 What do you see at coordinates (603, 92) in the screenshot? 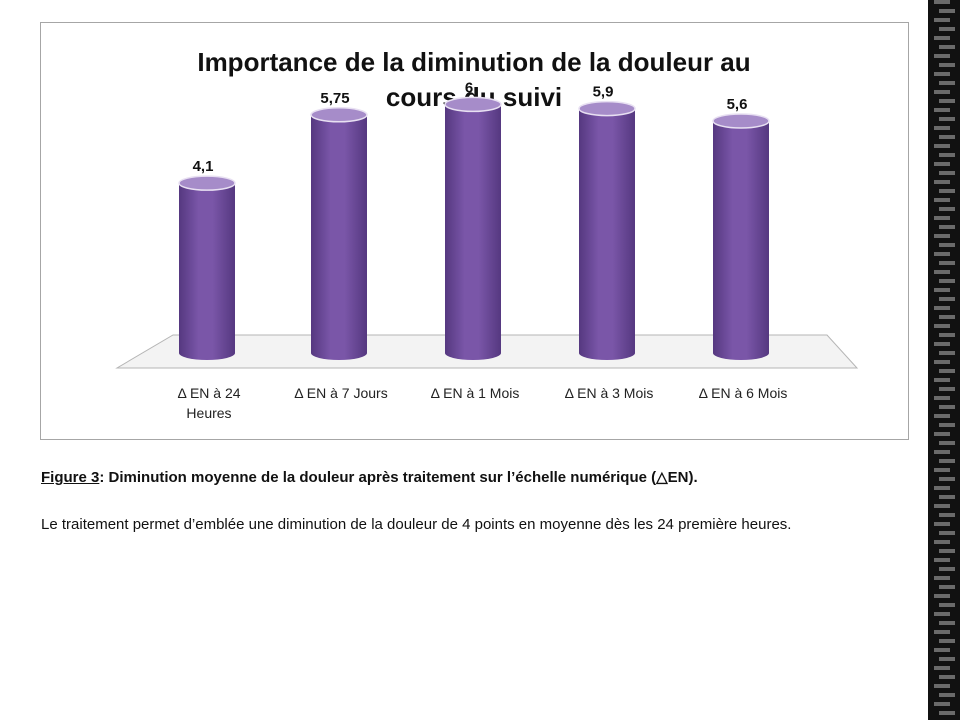
I see `data-label: 5,9` at bounding box center [603, 92].